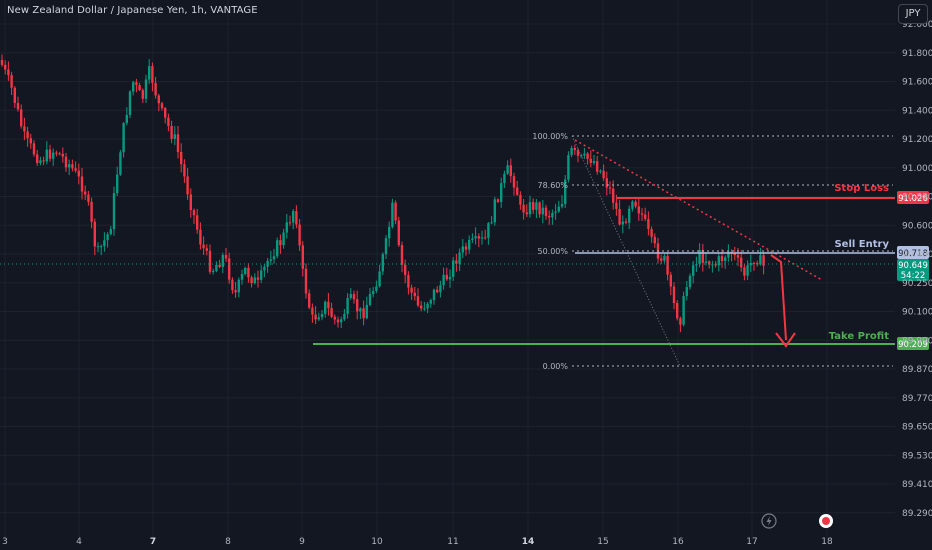  What do you see at coordinates (917, 428) in the screenshot?
I see `y-tick-label: 89.650` at bounding box center [917, 428].